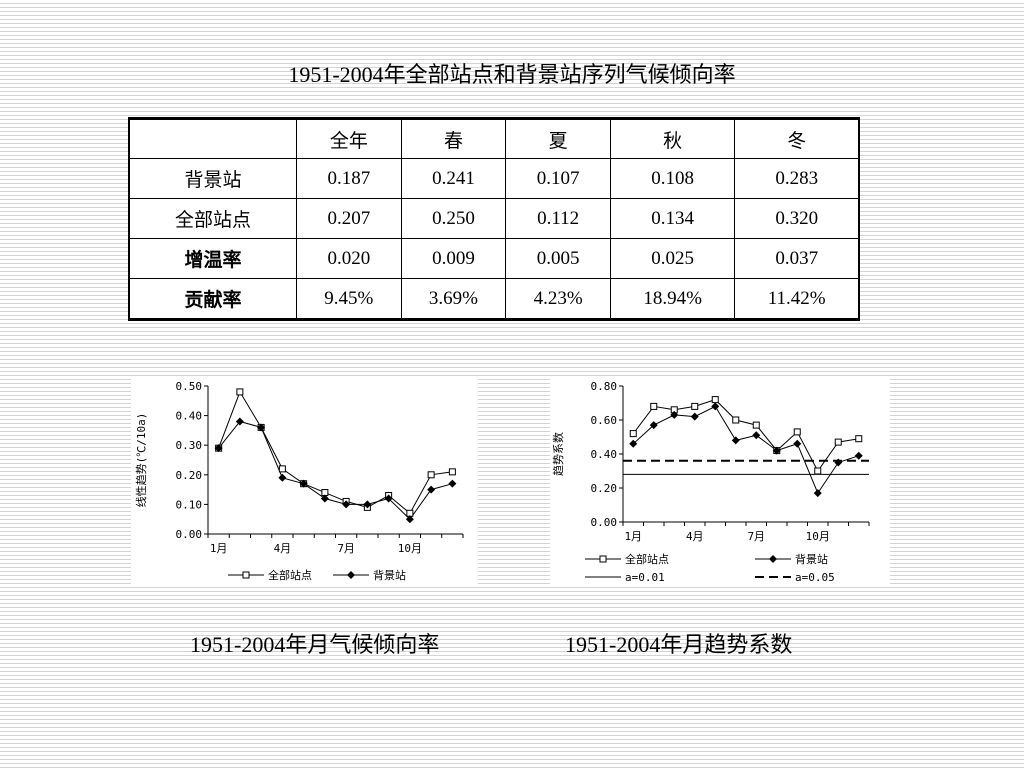 The width and height of the screenshot is (1024, 768). Describe the element at coordinates (604, 386) in the screenshot. I see `y-tick-label: 0.80` at that location.